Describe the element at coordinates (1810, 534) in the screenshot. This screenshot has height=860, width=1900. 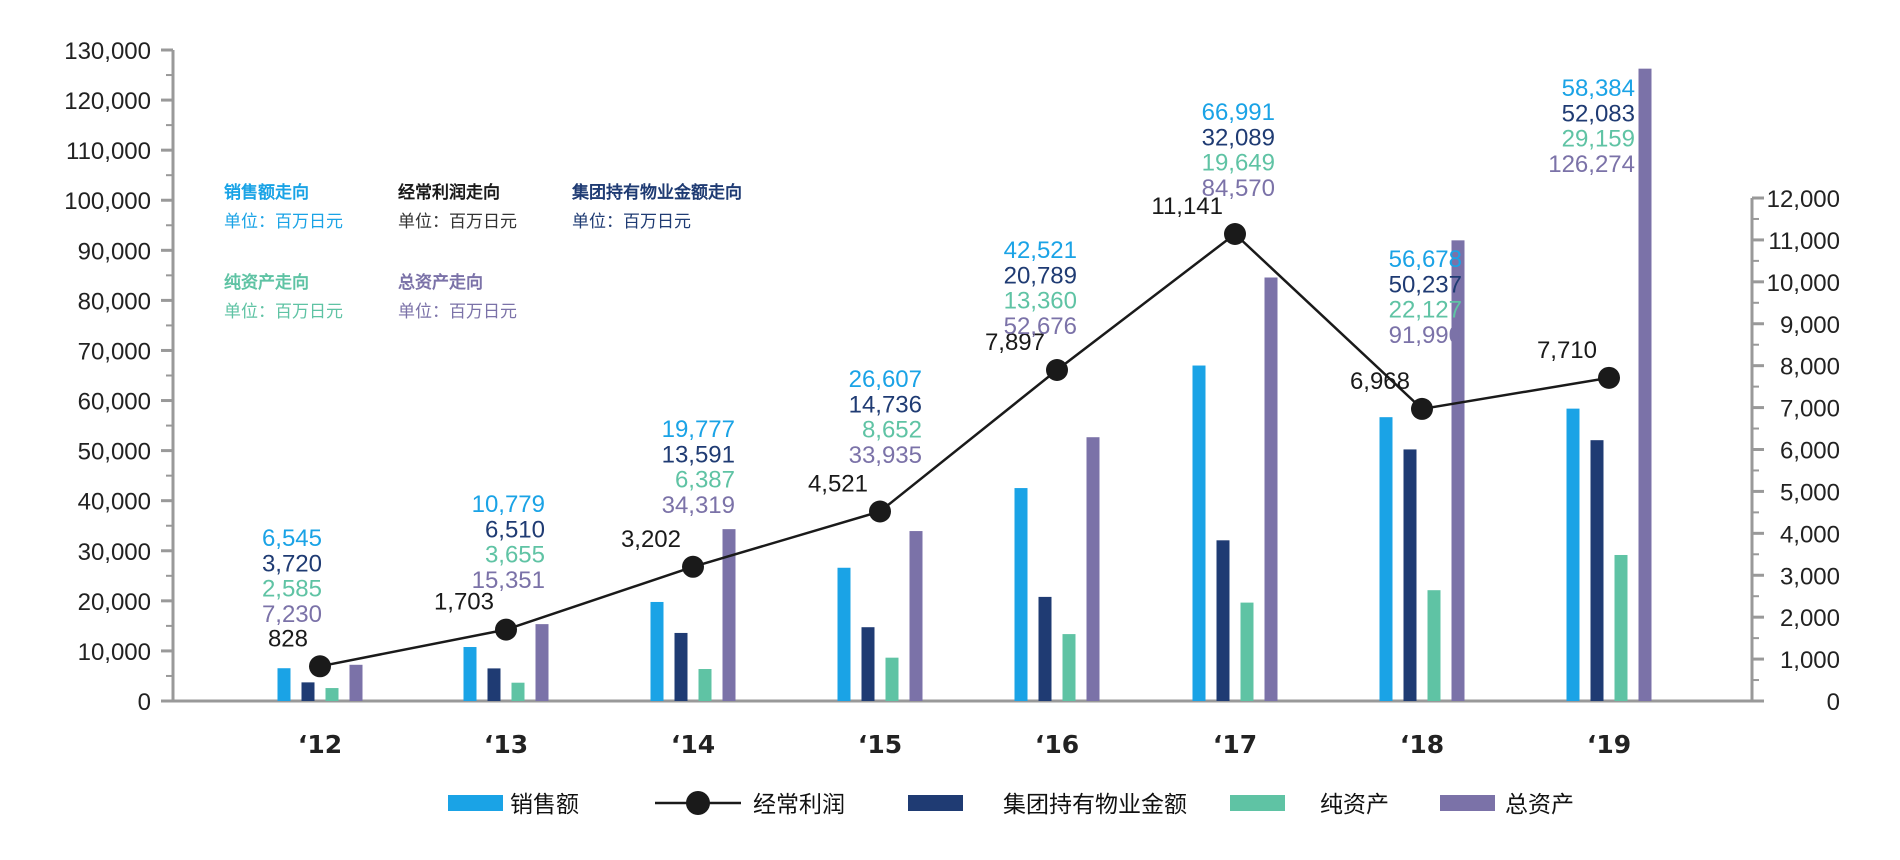
I see `right-axis-tick-label: 4,000` at that location.